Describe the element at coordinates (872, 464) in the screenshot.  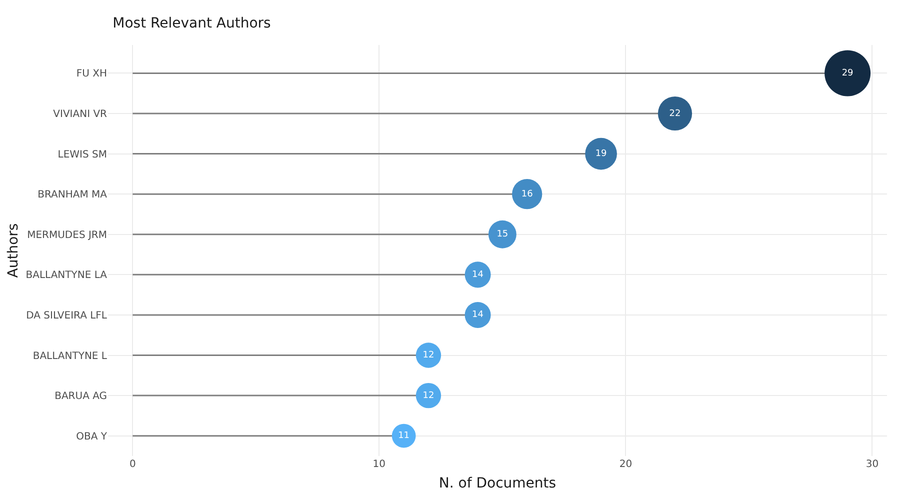
I see `x-tick-label: 30` at that location.